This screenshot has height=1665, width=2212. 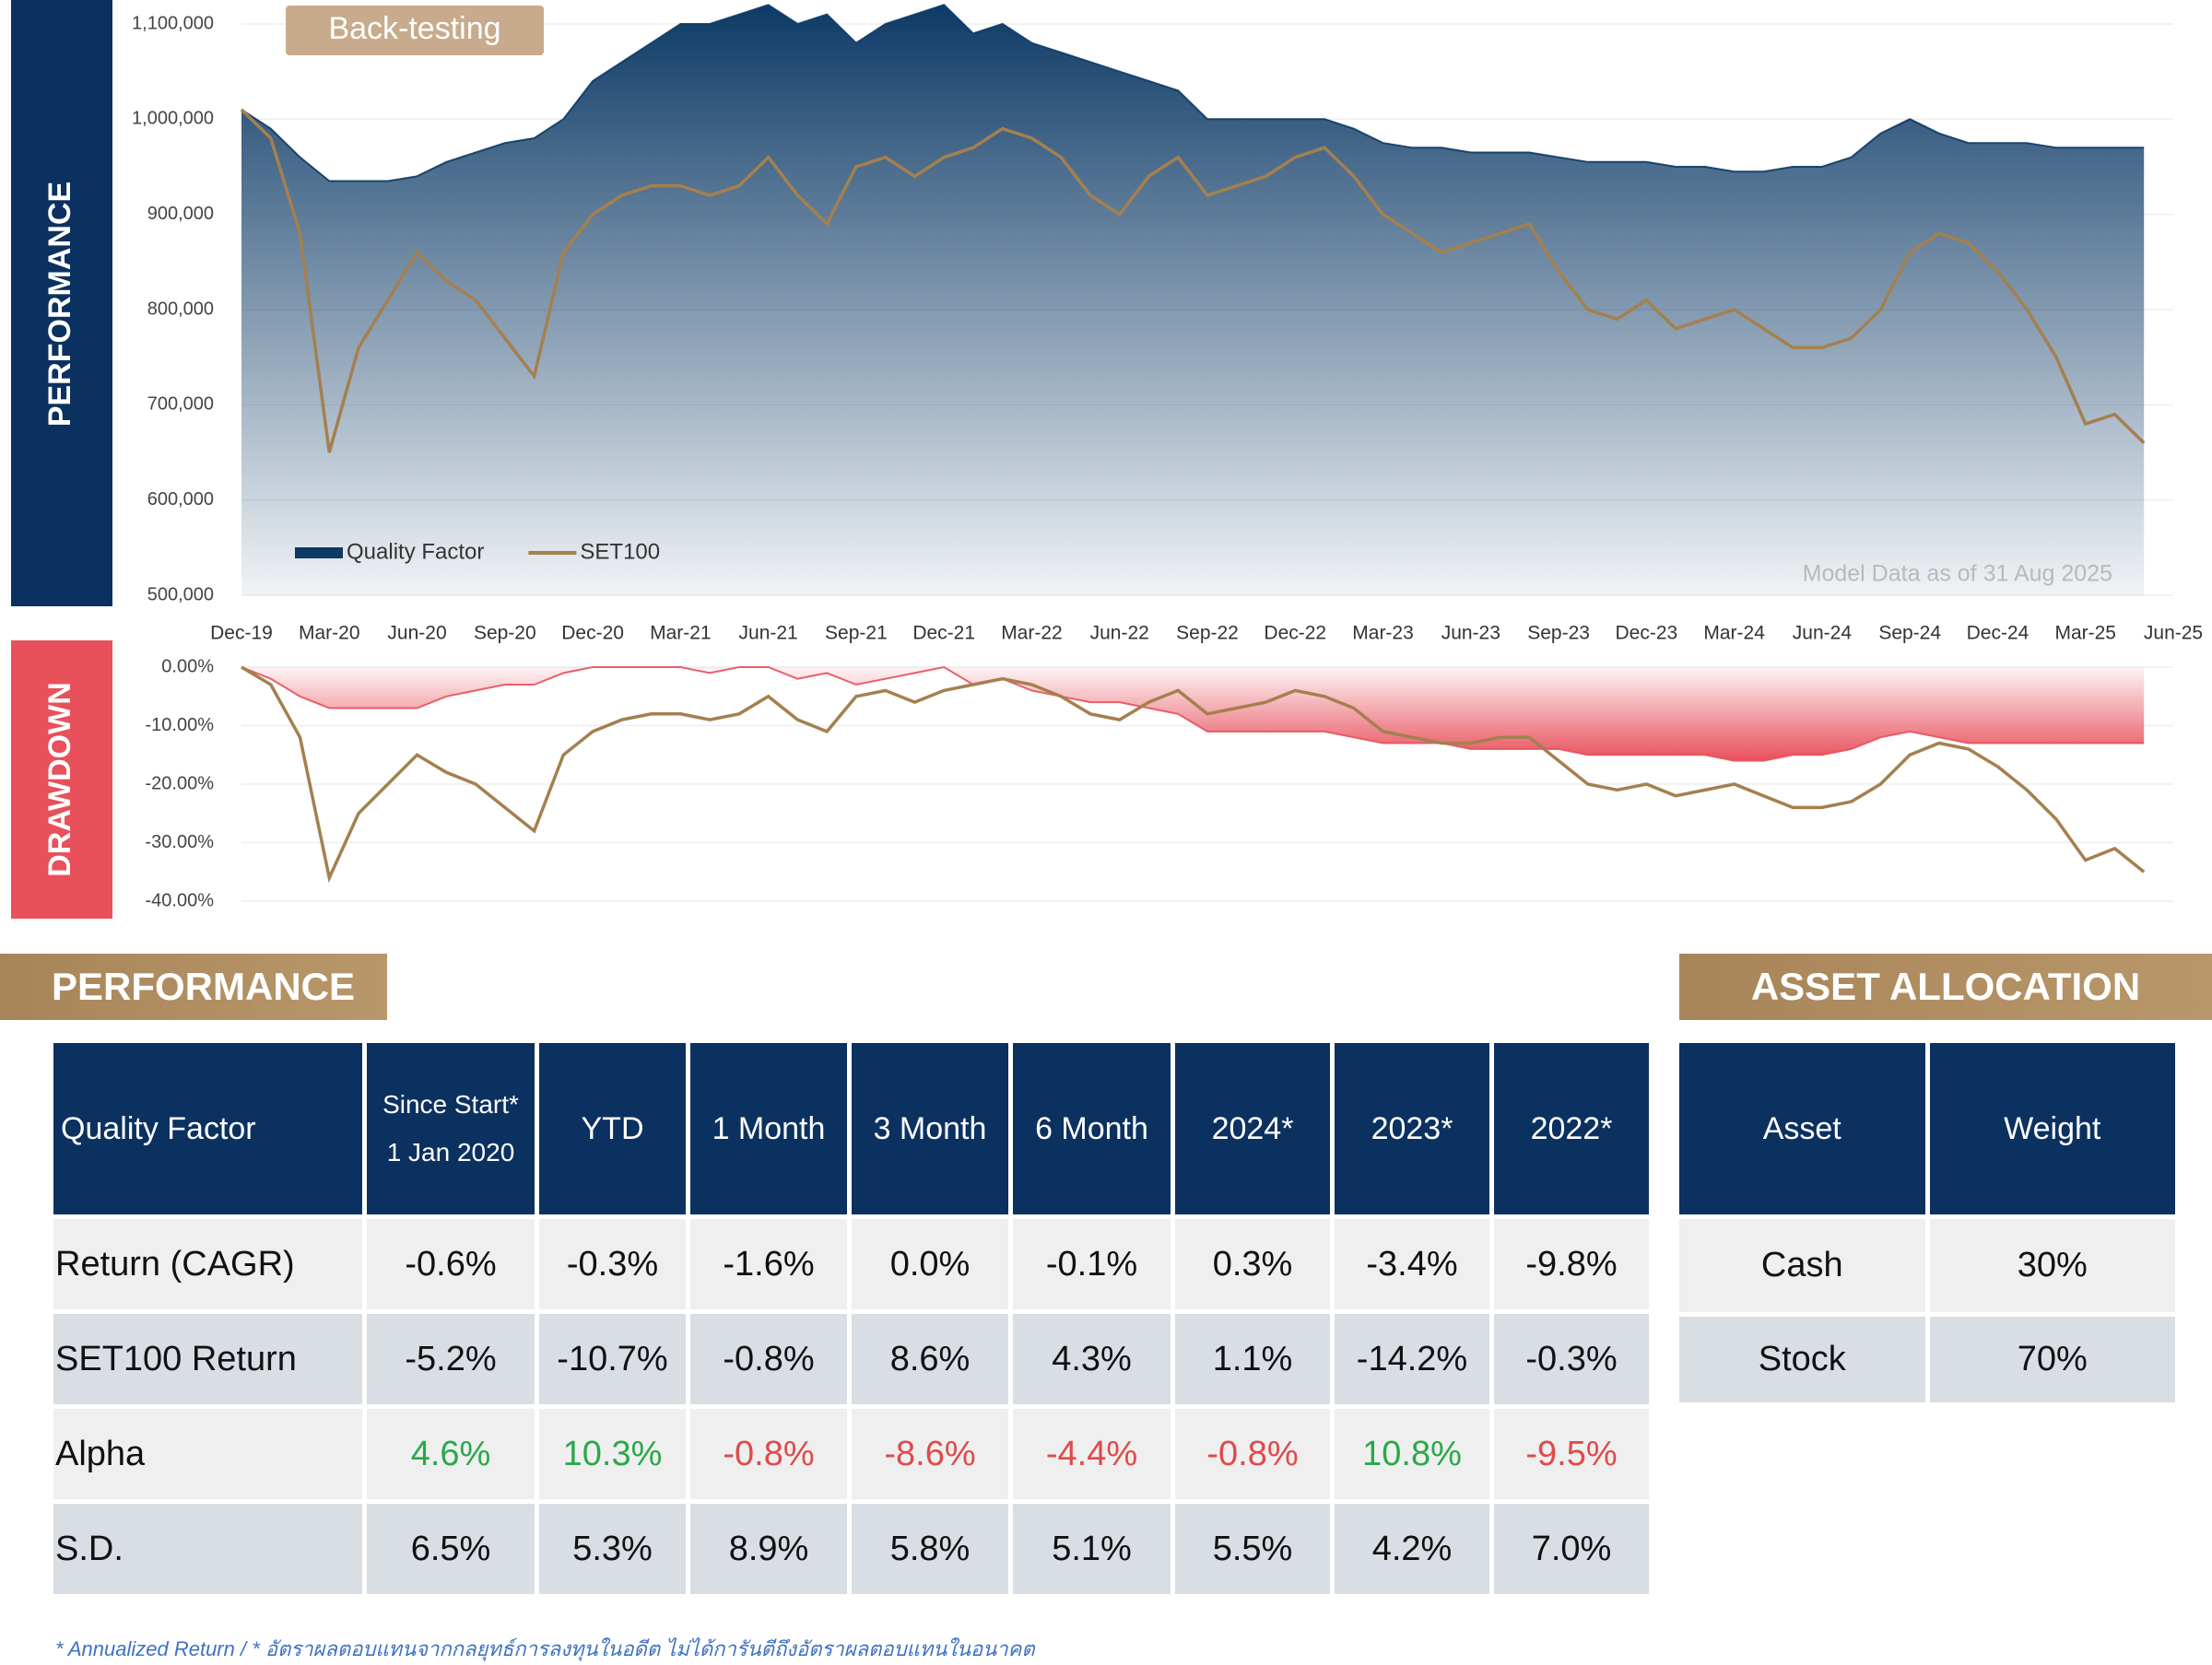 What do you see at coordinates (450, 1104) in the screenshot?
I see `header-line: Since Start*` at bounding box center [450, 1104].